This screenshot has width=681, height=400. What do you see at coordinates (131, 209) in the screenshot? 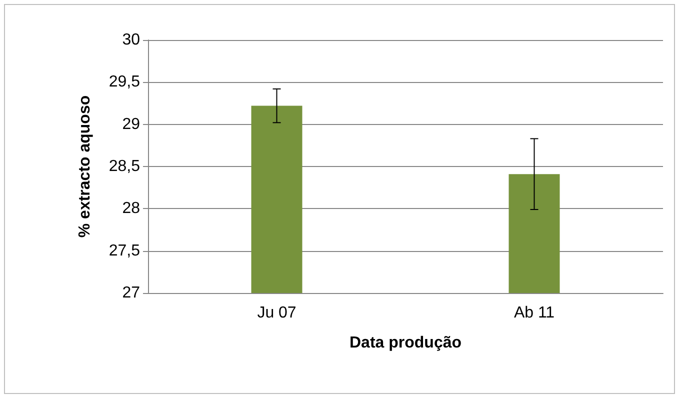
I see `y-tick-label: 28` at bounding box center [131, 209].